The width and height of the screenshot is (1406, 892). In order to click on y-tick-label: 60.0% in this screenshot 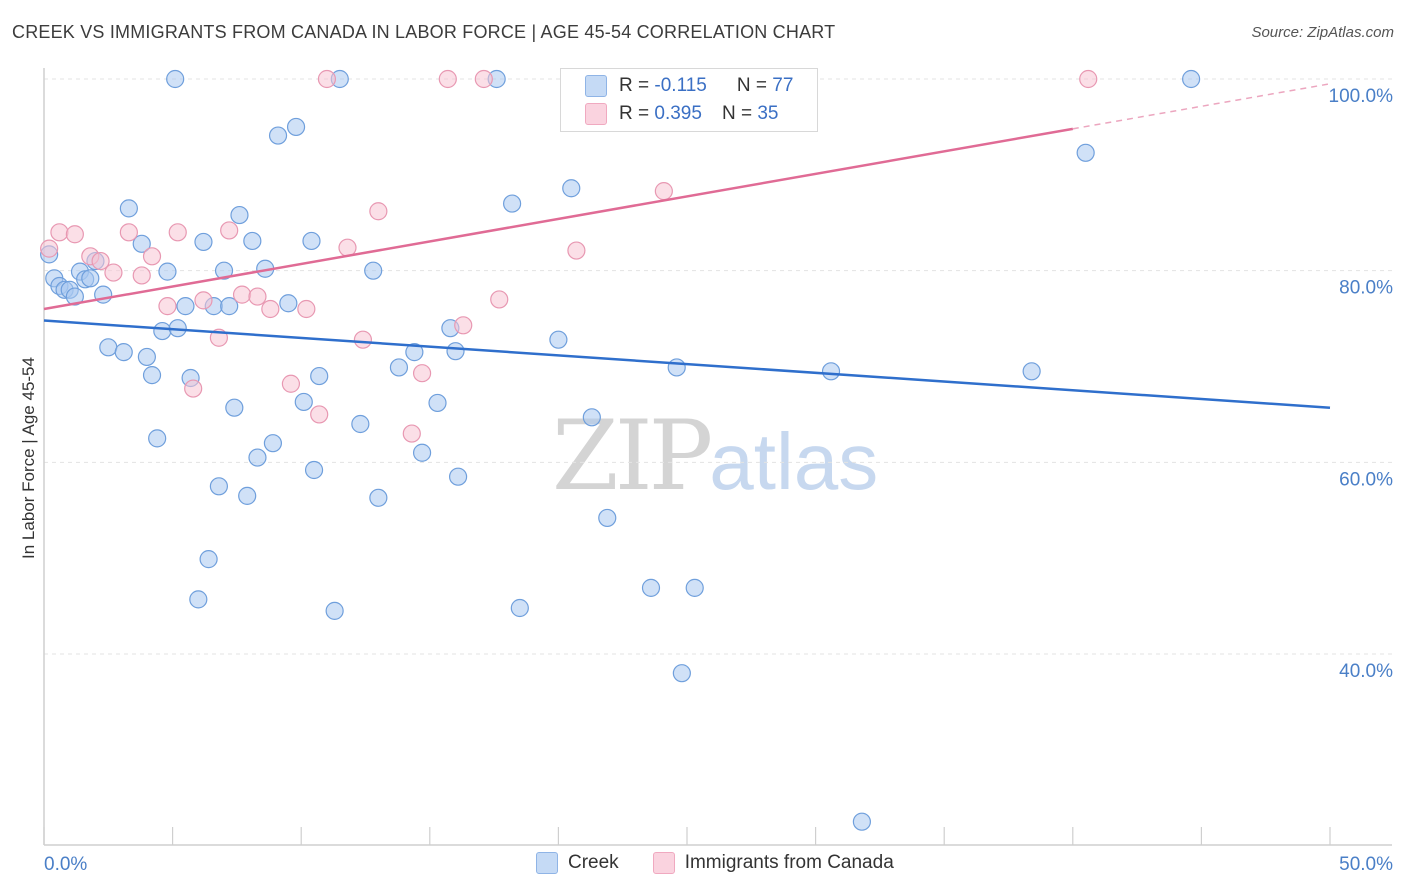, I will do `click(1366, 479)`.